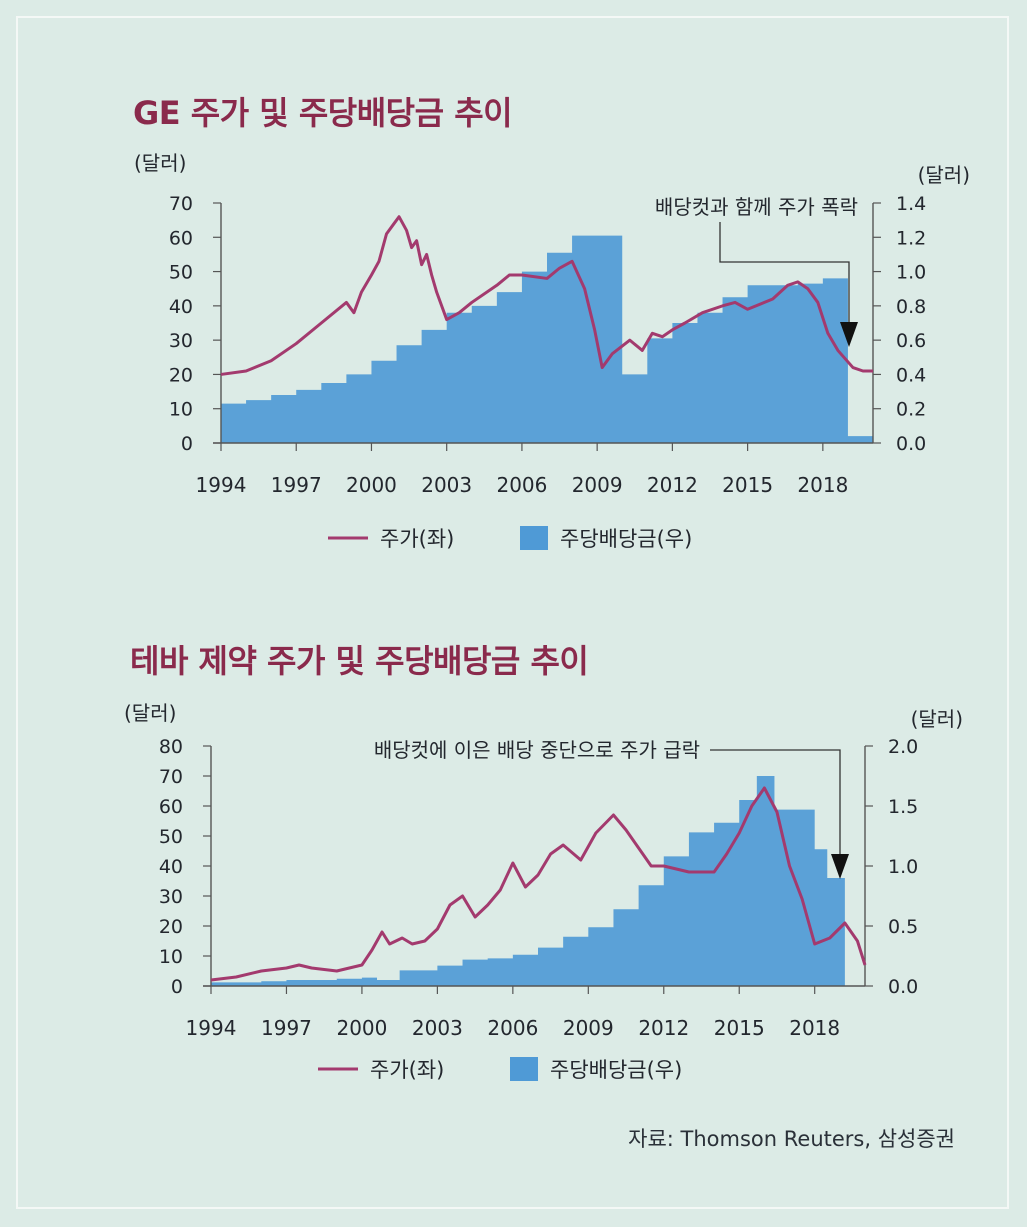  I want to click on chart2-x-tick-label: 1994, so click(211, 1028).